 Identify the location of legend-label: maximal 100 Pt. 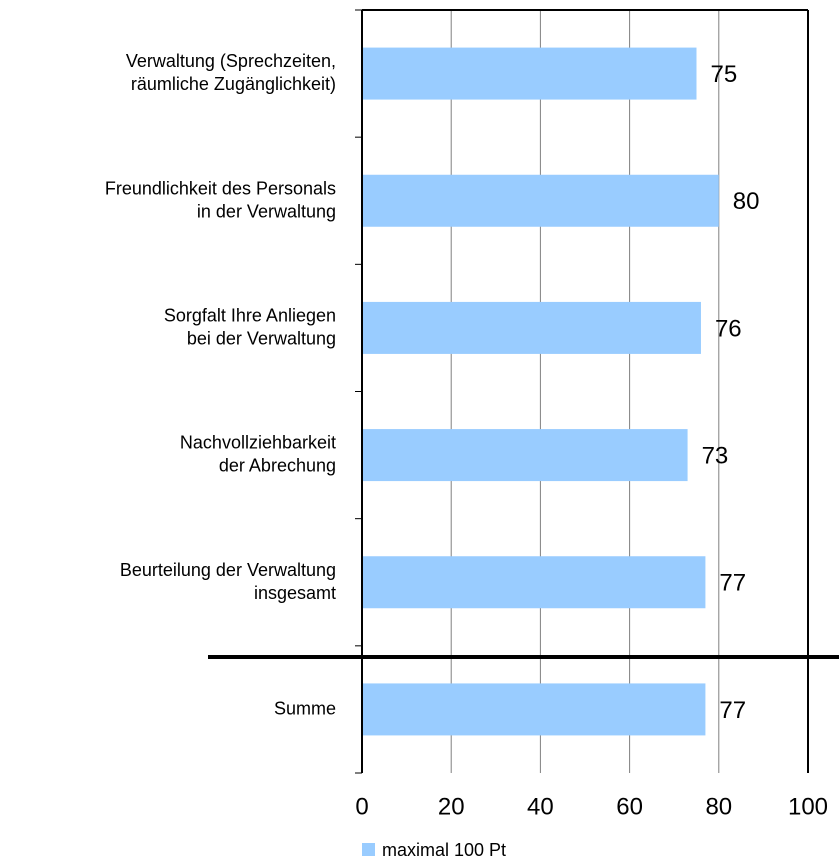
(444, 850).